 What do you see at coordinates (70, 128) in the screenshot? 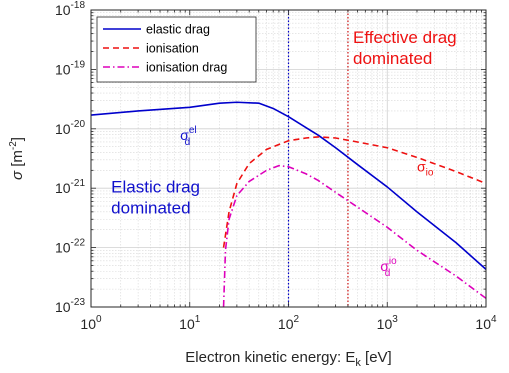
I see `y-tick-label: 10-20` at bounding box center [70, 128].